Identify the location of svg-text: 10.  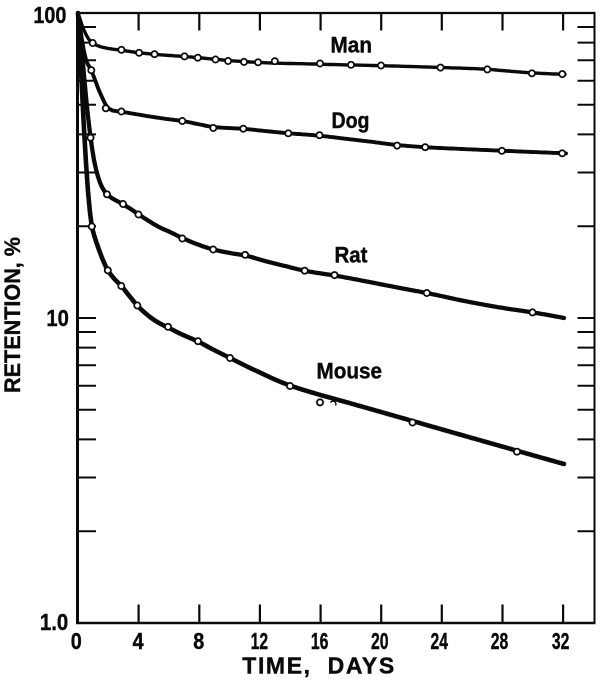
(57, 318).